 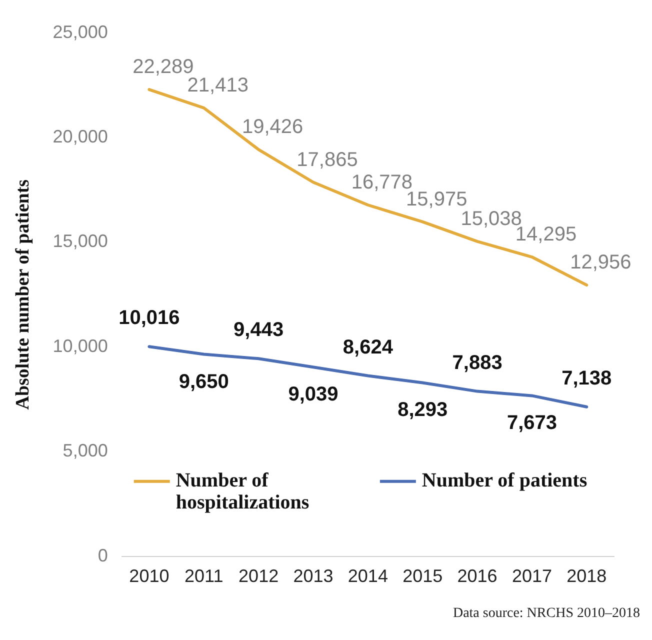 What do you see at coordinates (23, 294) in the screenshot?
I see `y-axis-title: Absolute number of patients` at bounding box center [23, 294].